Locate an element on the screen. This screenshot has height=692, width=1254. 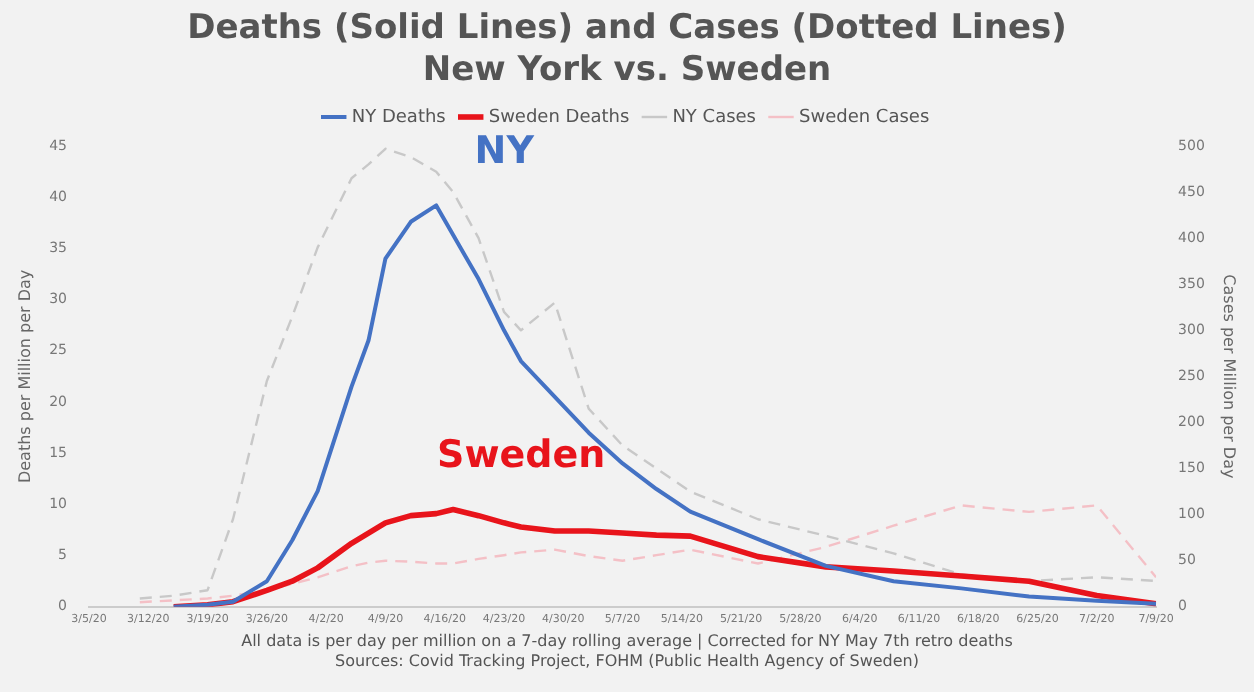
legend-label: Sweden Deaths is located at coordinates (559, 117).